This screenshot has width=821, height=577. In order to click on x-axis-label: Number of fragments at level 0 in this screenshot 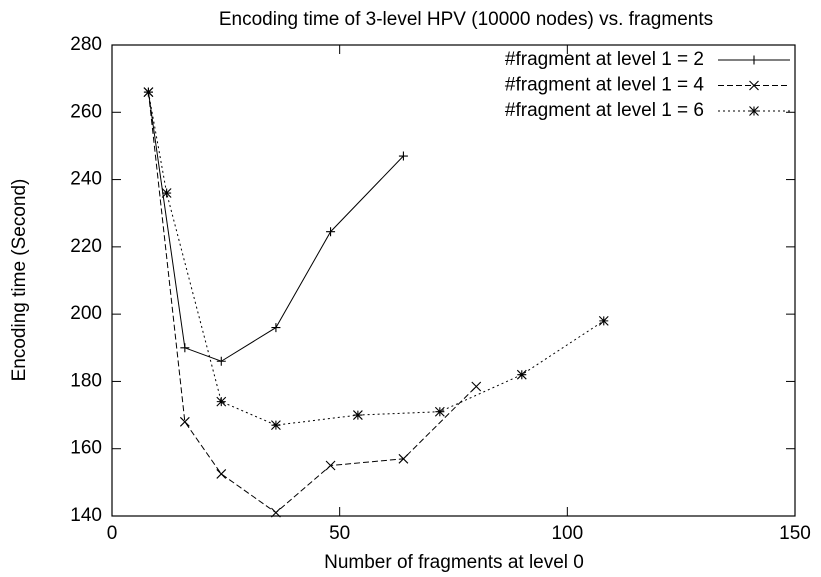, I will do `click(454, 562)`.